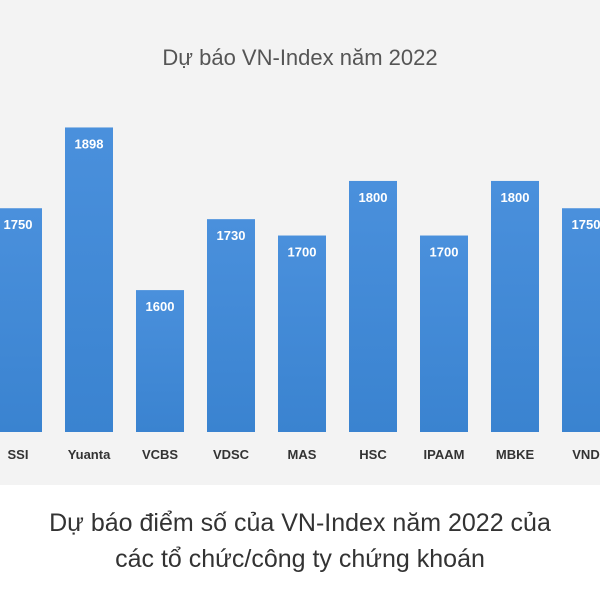 The image size is (600, 600). I want to click on category-label: MBKE, so click(515, 454).